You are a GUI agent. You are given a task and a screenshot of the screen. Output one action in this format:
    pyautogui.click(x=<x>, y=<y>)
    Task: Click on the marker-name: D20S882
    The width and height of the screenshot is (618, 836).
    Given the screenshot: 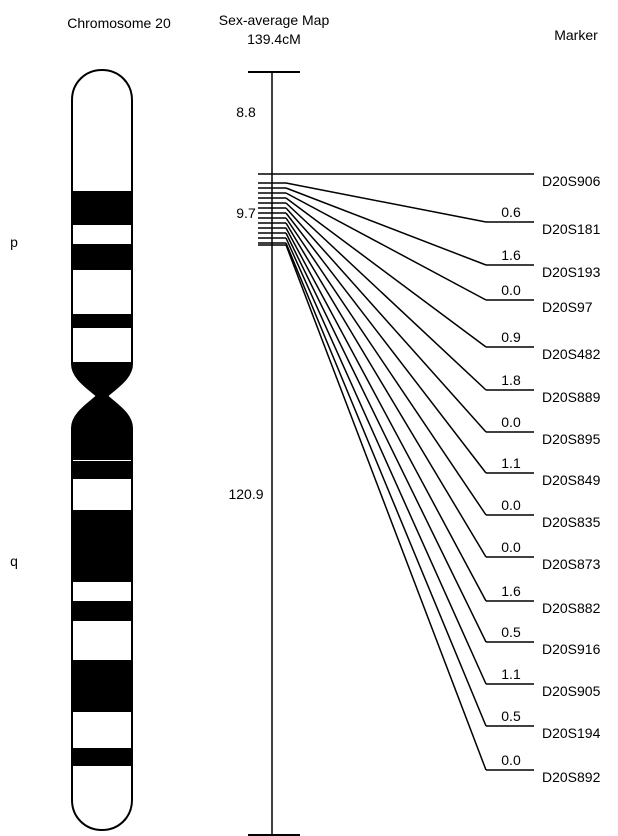 What is the action you would take?
    pyautogui.click(x=571, y=608)
    